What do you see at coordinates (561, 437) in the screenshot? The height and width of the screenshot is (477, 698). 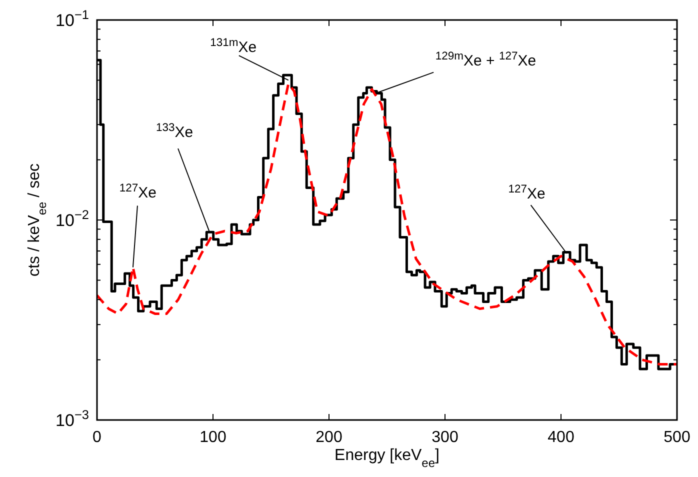 I see `x-tick-label: 400` at bounding box center [561, 437].